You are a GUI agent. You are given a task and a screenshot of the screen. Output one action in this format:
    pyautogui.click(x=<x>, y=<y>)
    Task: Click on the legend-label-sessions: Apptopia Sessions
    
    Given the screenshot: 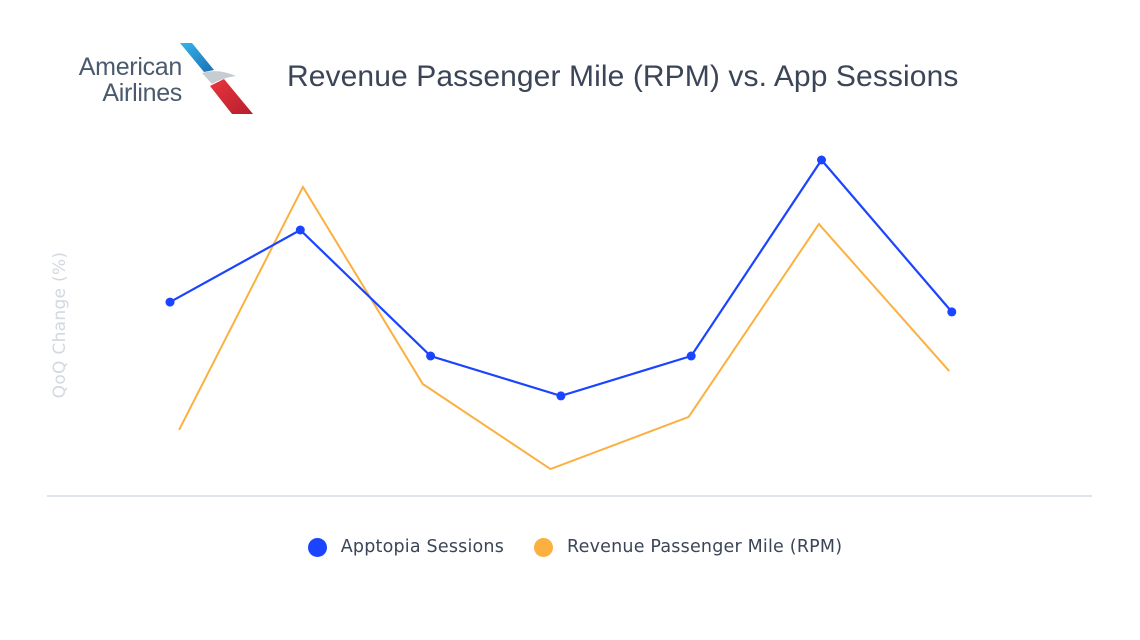 What is the action you would take?
    pyautogui.click(x=422, y=547)
    